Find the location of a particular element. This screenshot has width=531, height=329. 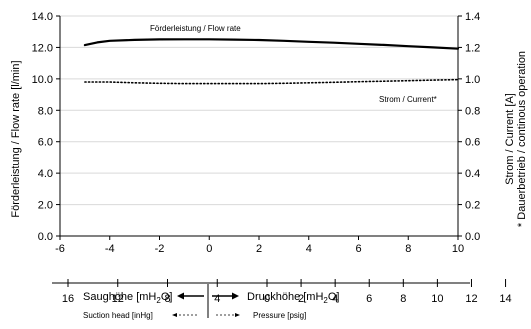

x-tick-label: 6 is located at coordinates (358, 249).